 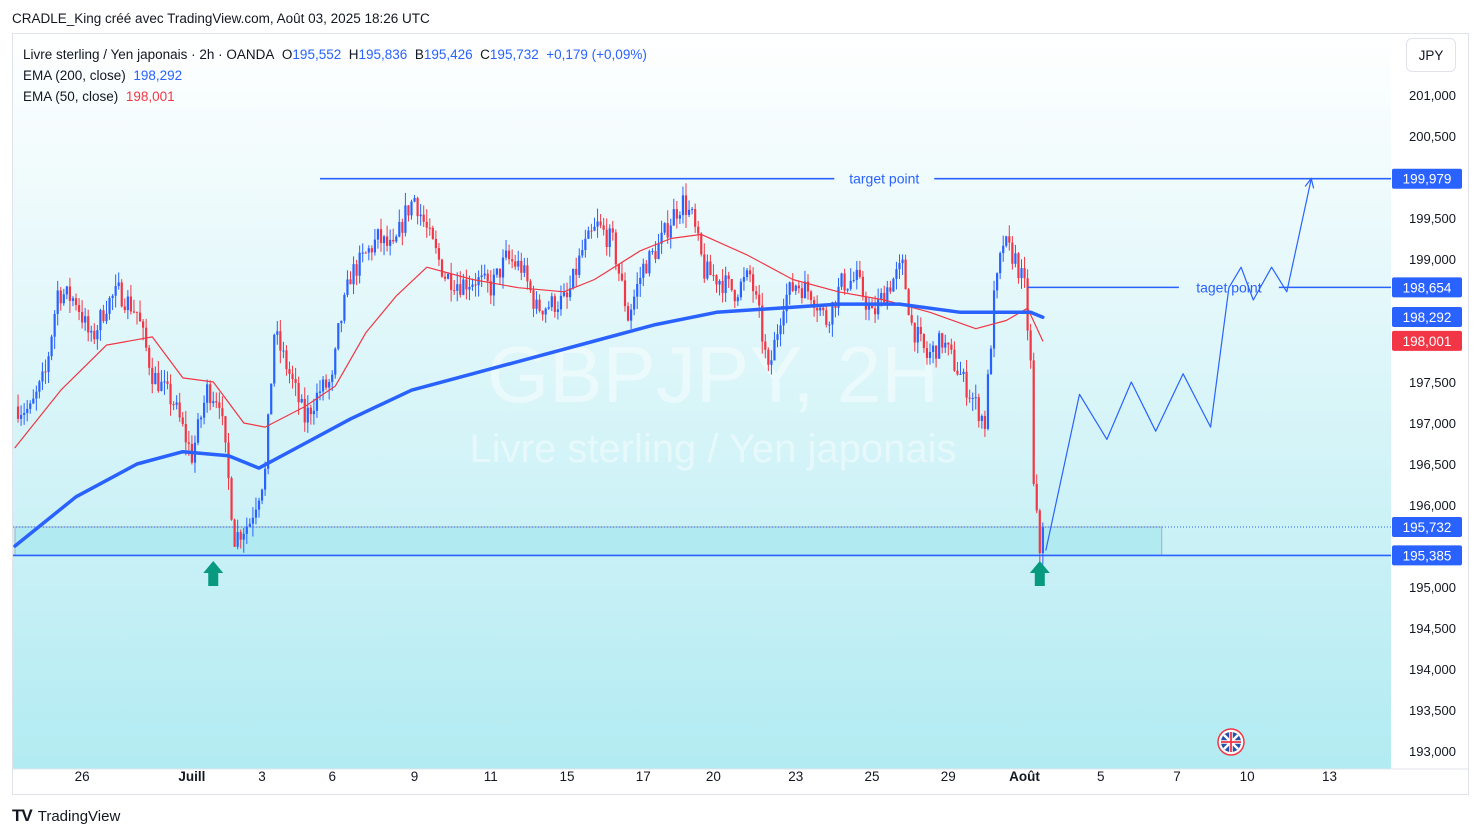 What do you see at coordinates (150, 96) in the screenshot?
I see `ema50-value: 198,001` at bounding box center [150, 96].